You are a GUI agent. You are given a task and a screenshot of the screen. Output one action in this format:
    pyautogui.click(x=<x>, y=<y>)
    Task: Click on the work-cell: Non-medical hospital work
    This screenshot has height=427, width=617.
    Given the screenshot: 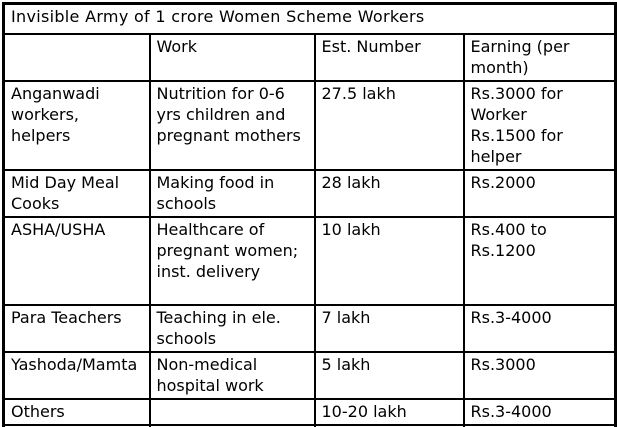 What is the action you would take?
    pyautogui.click(x=232, y=375)
    